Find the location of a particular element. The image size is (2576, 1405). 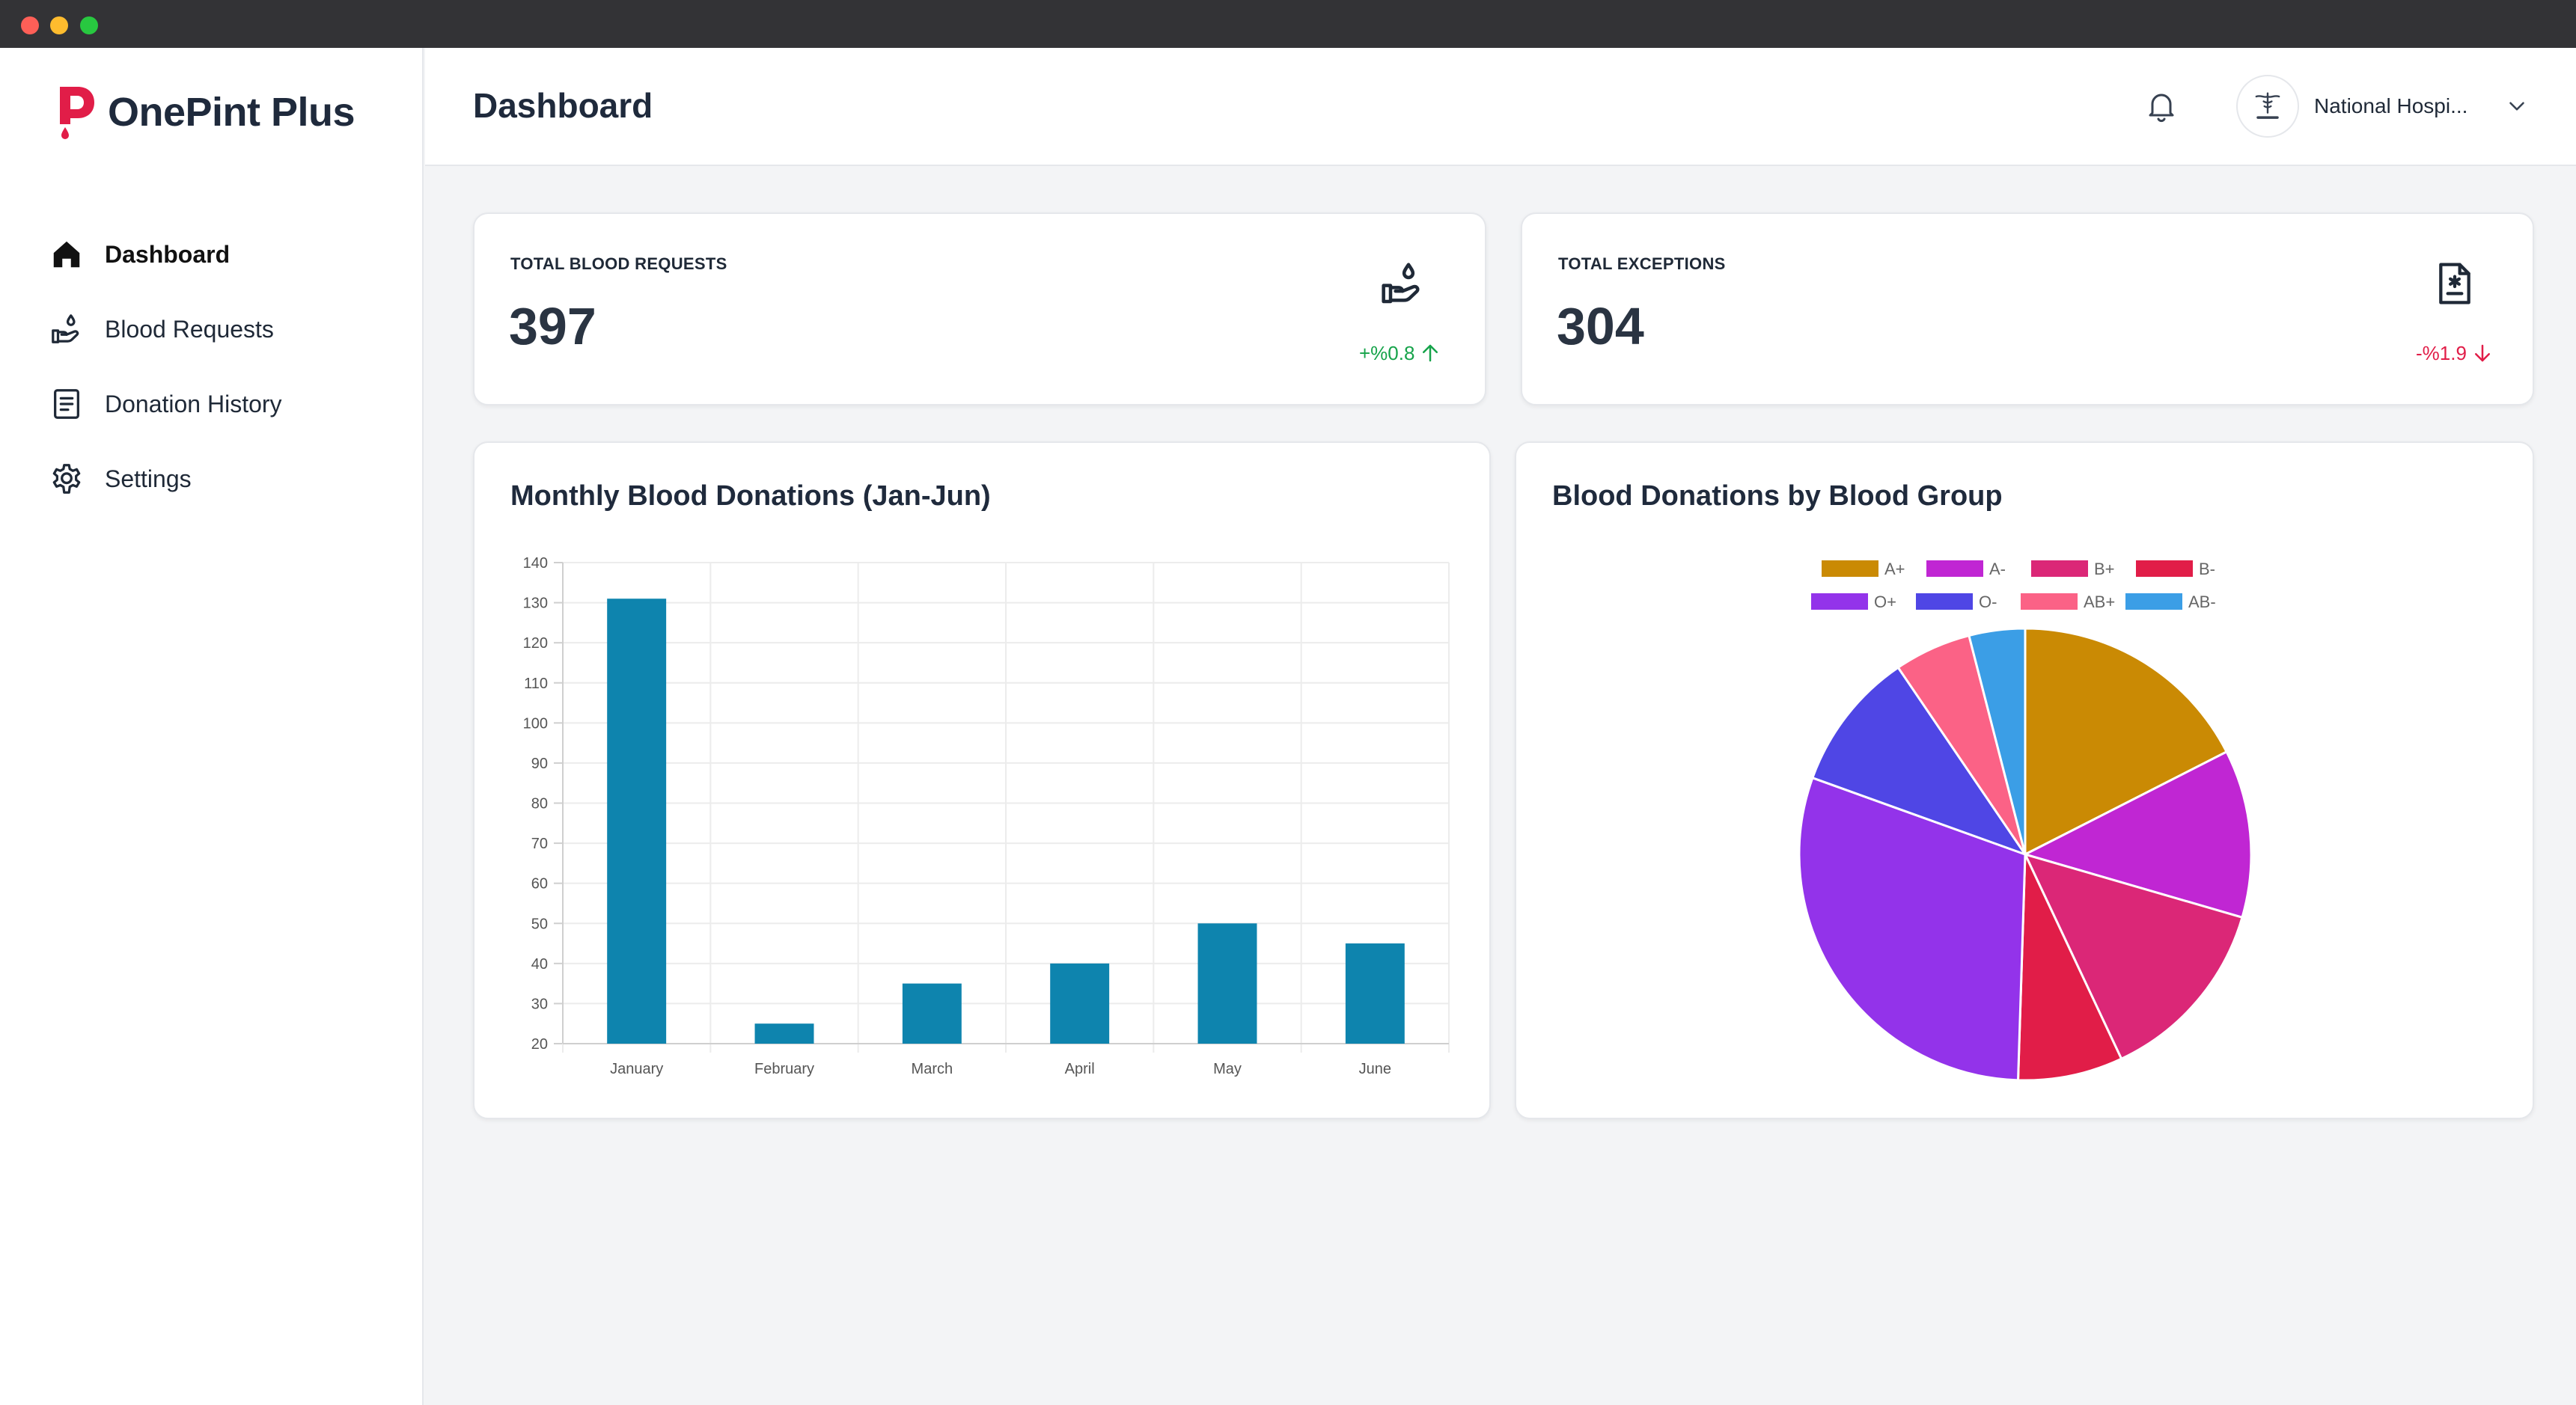

x-tick-label: June is located at coordinates (1375, 1069).